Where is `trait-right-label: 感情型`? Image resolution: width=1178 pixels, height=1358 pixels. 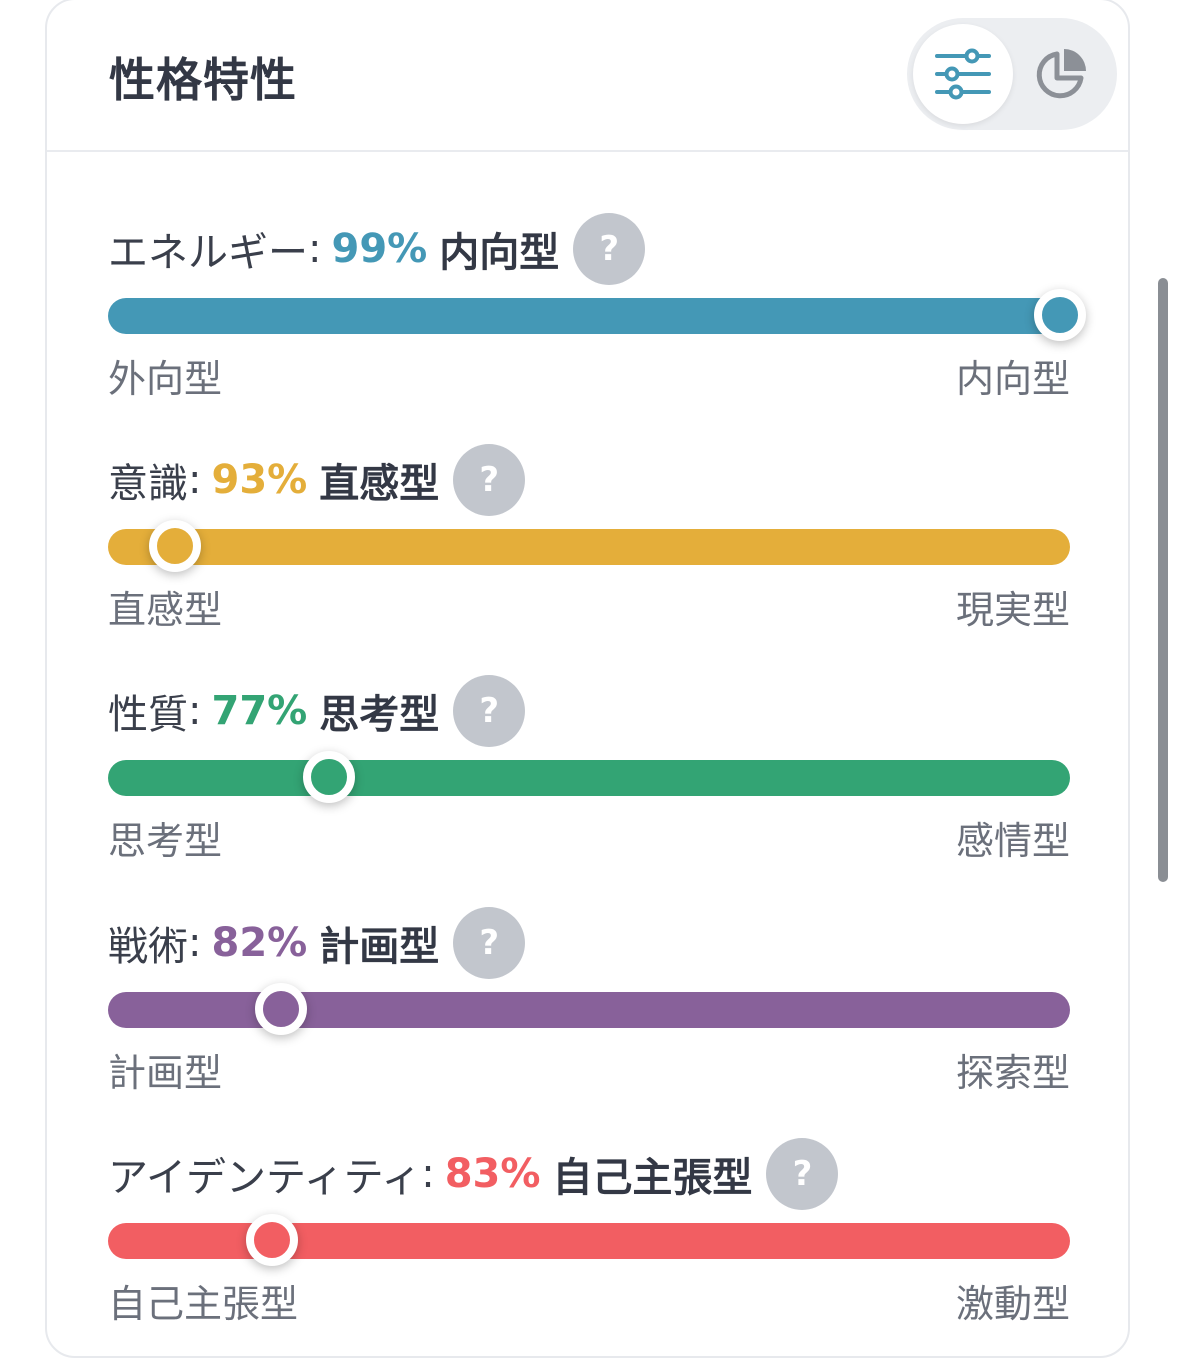 trait-right-label: 感情型 is located at coordinates (1012, 841).